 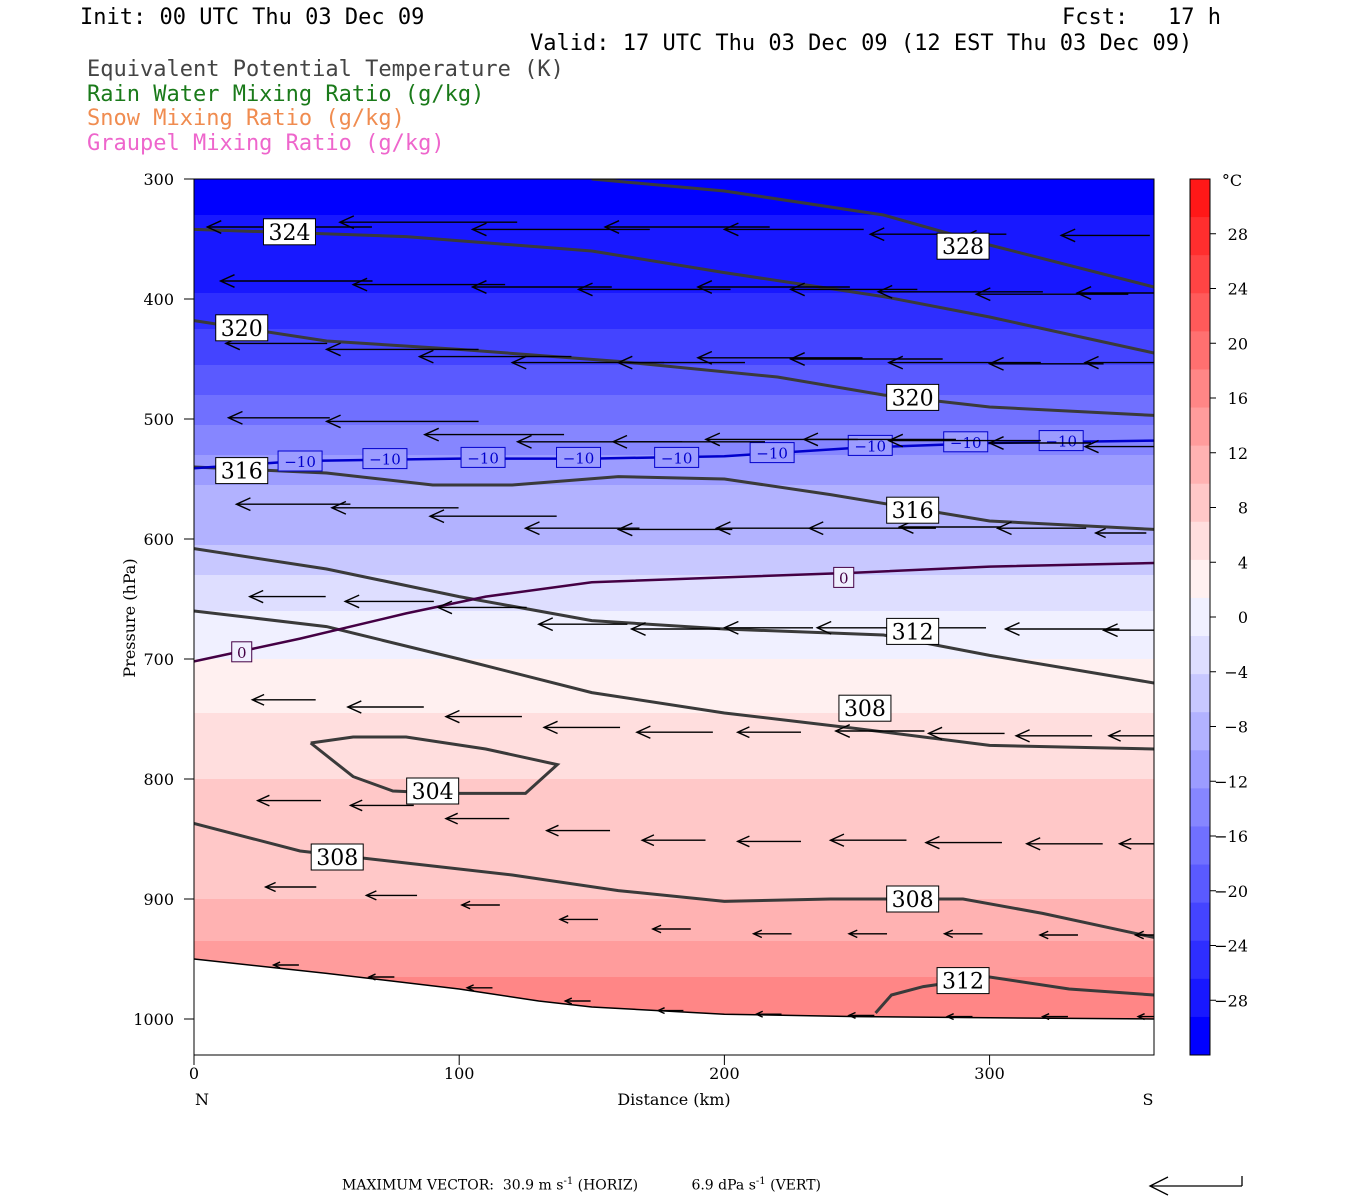 What do you see at coordinates (129, 617) in the screenshot?
I see `y-axis-label: Pressure (hPa)` at bounding box center [129, 617].